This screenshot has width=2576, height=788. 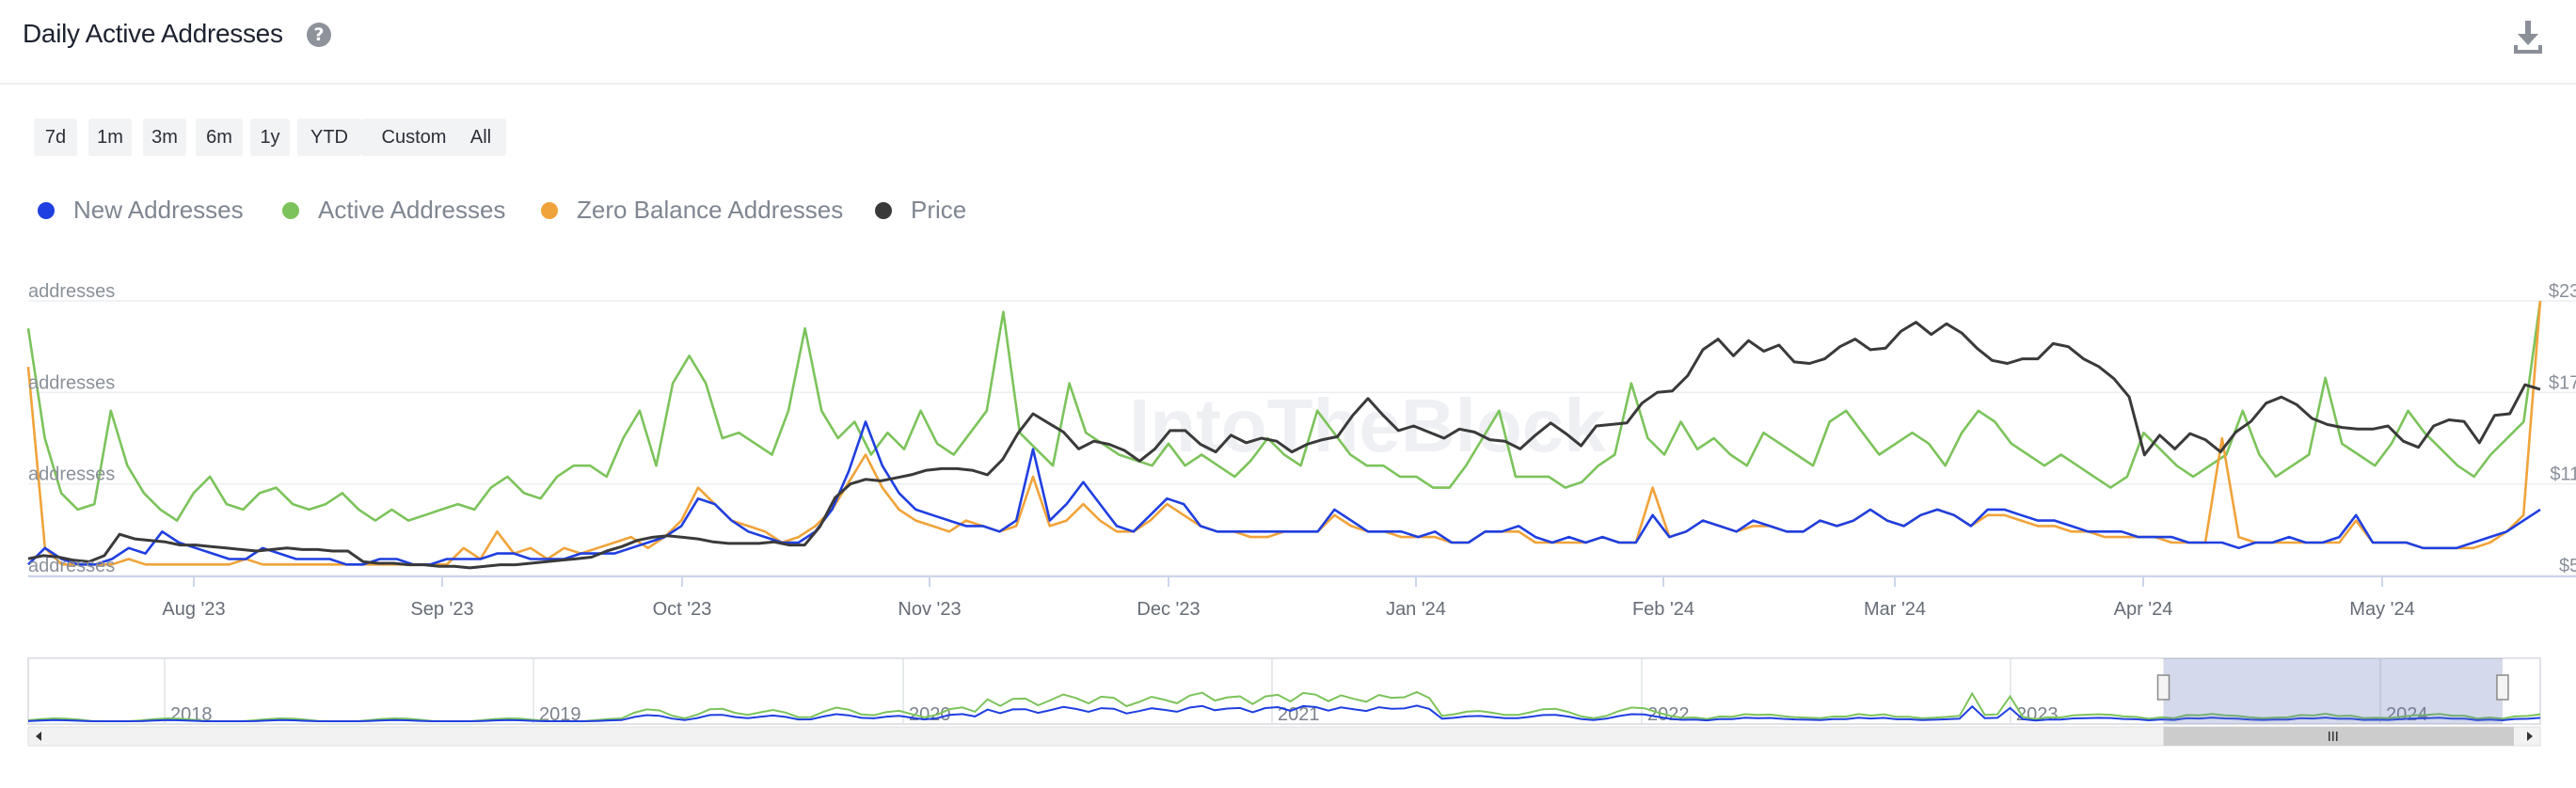 What do you see at coordinates (2562, 382) in the screenshot?
I see `y-right-tick-label: $17.00` at bounding box center [2562, 382].